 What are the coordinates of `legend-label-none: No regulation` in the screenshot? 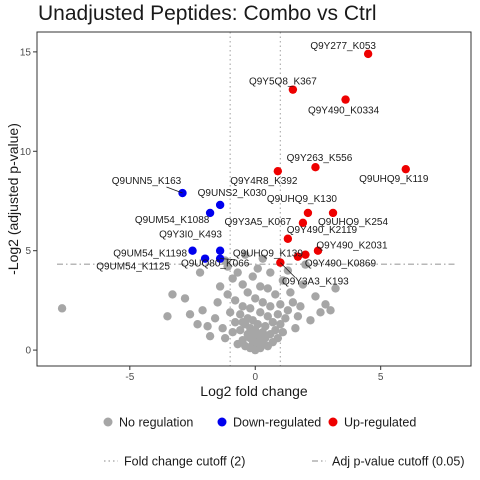 It's located at (156, 423).